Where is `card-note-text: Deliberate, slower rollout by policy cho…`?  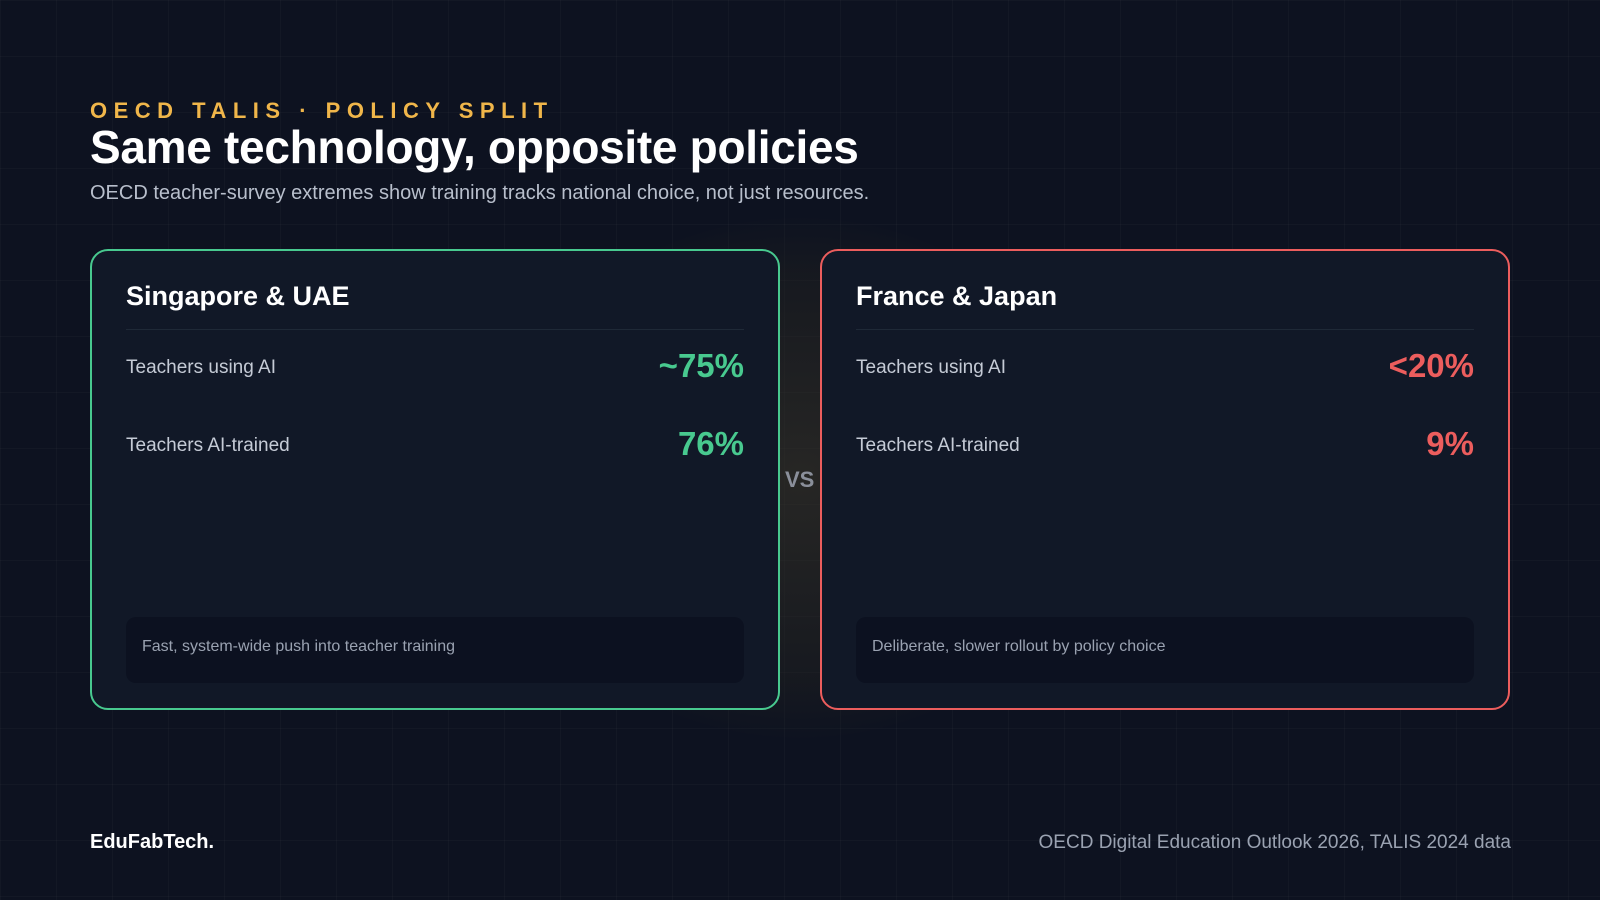 card-note-text: Deliberate, slower rollout by policy cho… is located at coordinates (1019, 646).